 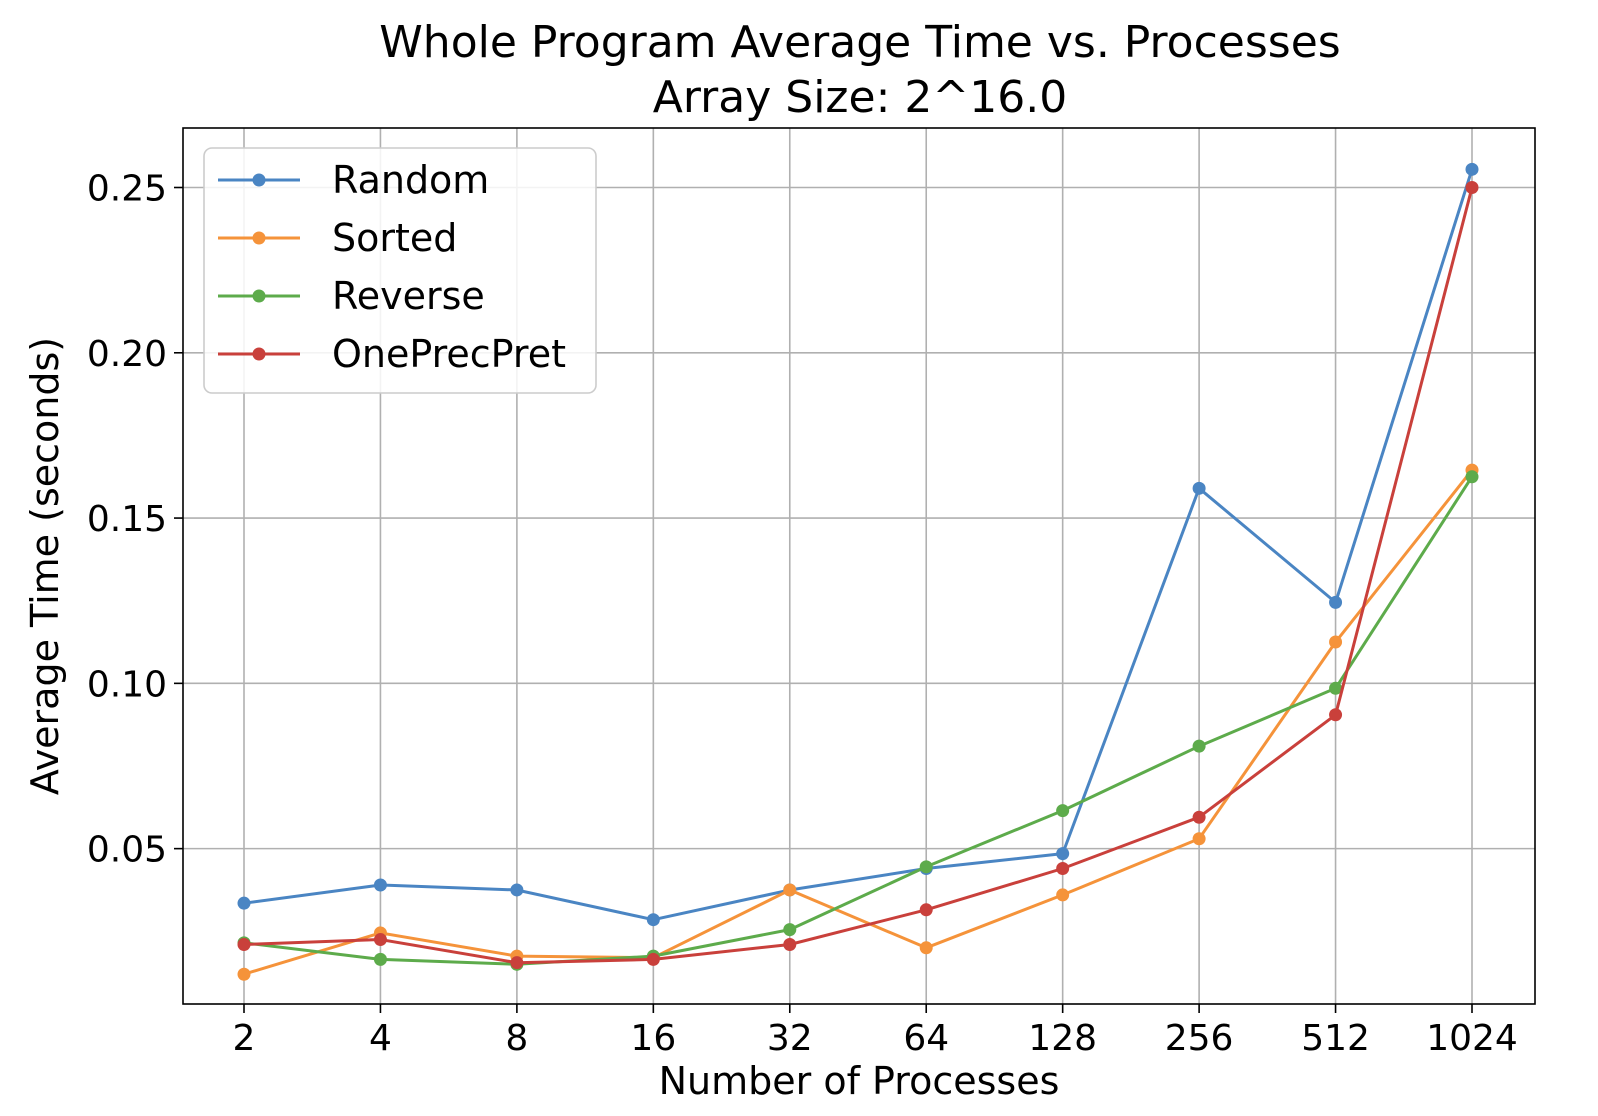 I want to click on y-axis-ticks: 0.05 0.10 0.15 0.20 0.25, so click(x=135, y=520).